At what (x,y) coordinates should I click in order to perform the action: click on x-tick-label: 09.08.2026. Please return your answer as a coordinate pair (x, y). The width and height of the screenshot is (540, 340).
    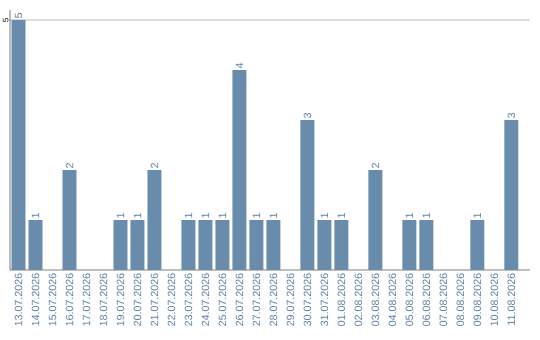
    Looking at the image, I should click on (478, 299).